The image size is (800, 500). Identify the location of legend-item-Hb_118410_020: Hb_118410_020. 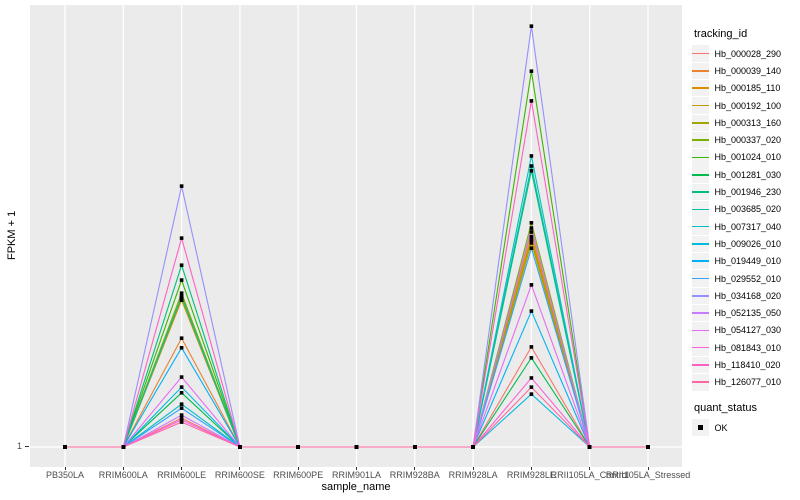
(745, 365).